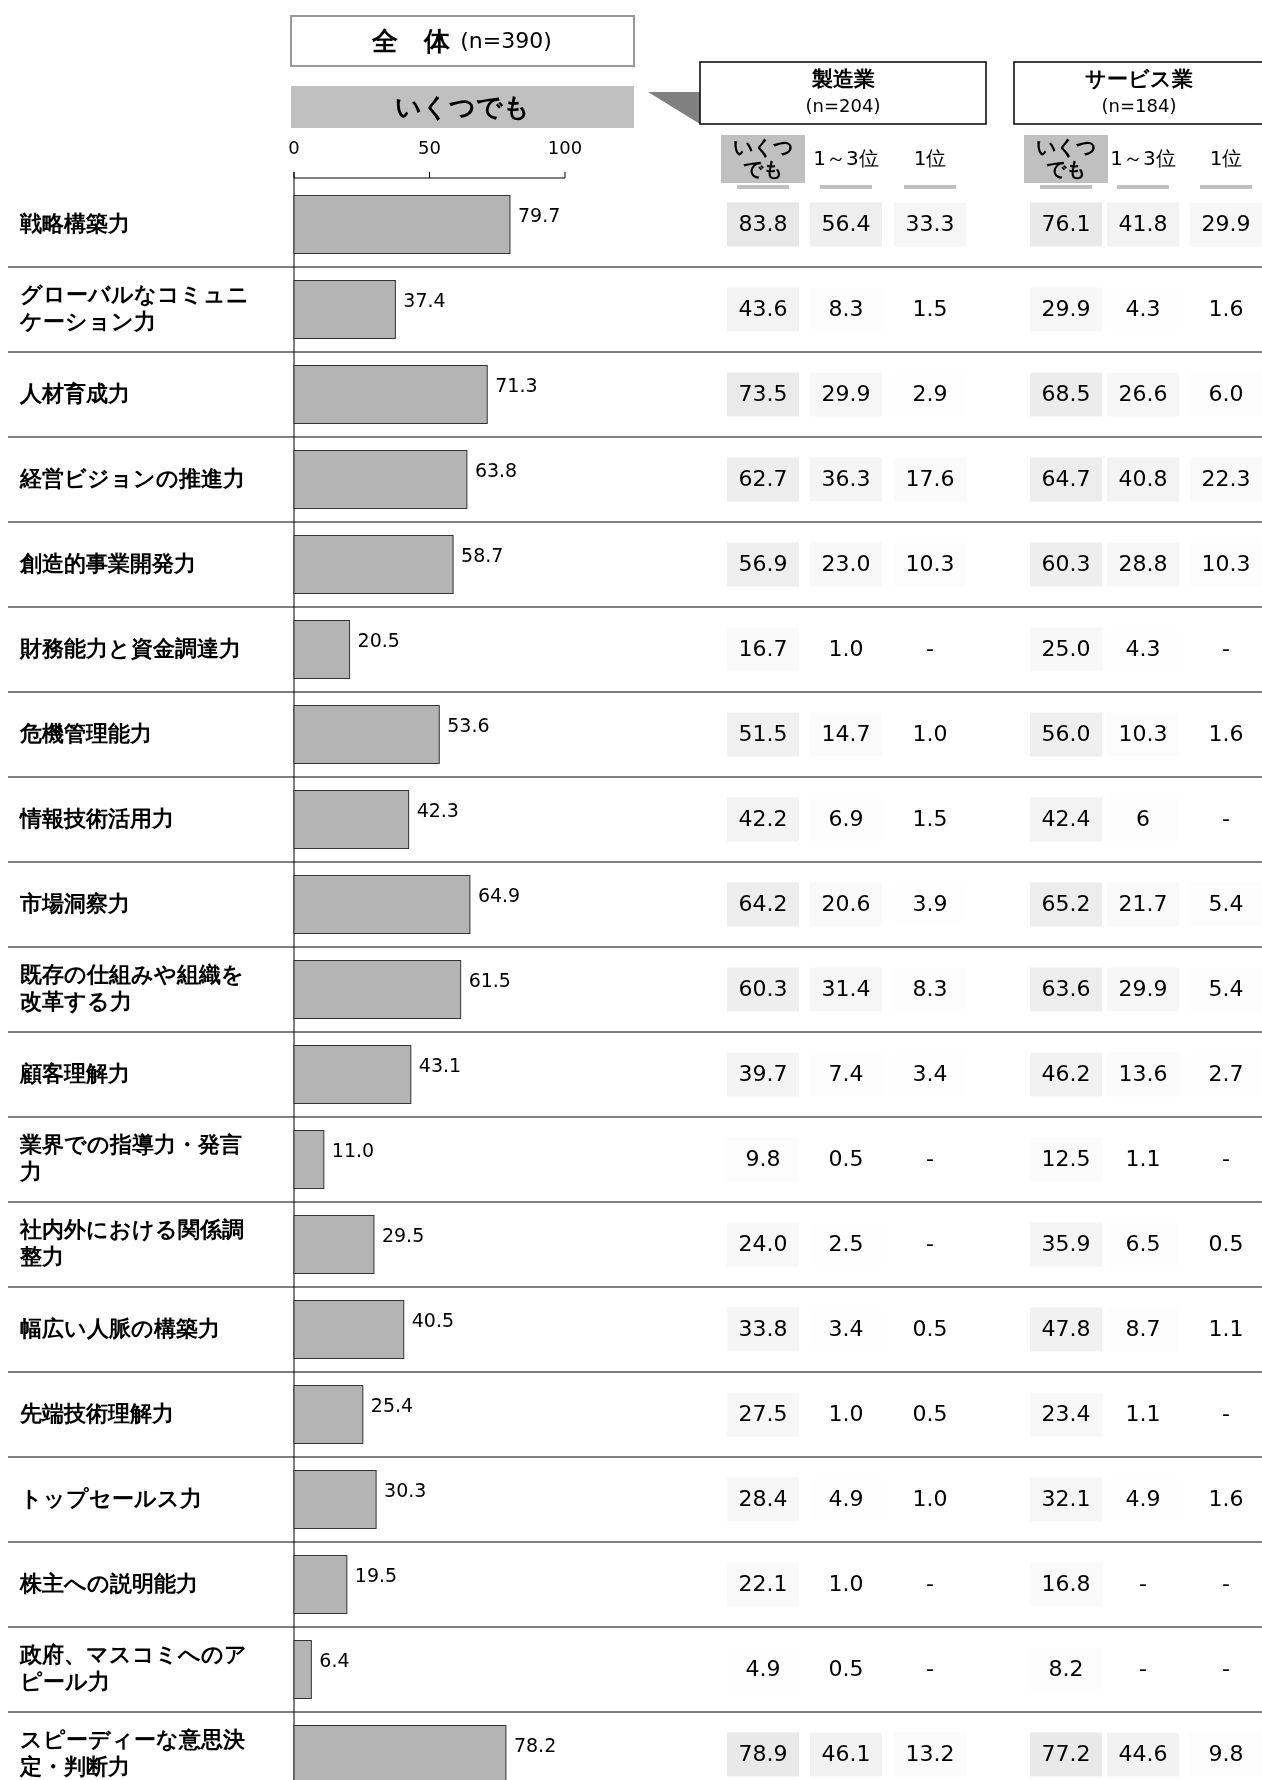 The height and width of the screenshot is (1780, 1262). Describe the element at coordinates (763, 393) in the screenshot. I see `data-label: 73.5` at that location.